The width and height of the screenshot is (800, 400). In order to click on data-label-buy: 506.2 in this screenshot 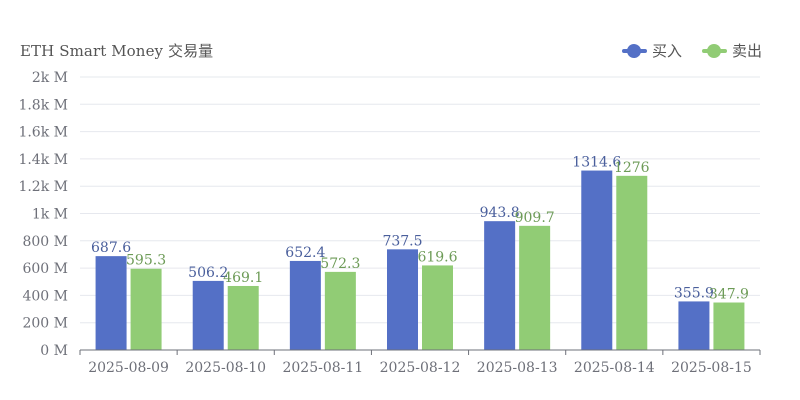, I will do `click(208, 273)`.